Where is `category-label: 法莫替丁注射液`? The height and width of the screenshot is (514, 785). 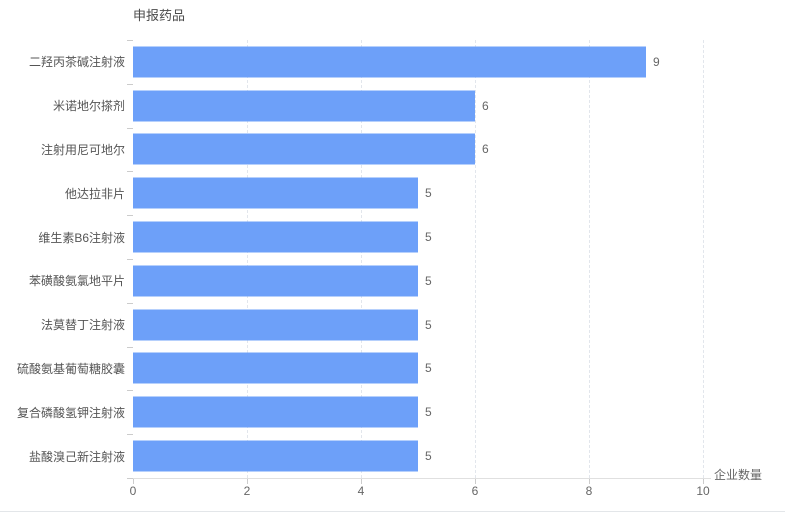
category-label: 法莫替丁注射液 is located at coordinates (82, 325).